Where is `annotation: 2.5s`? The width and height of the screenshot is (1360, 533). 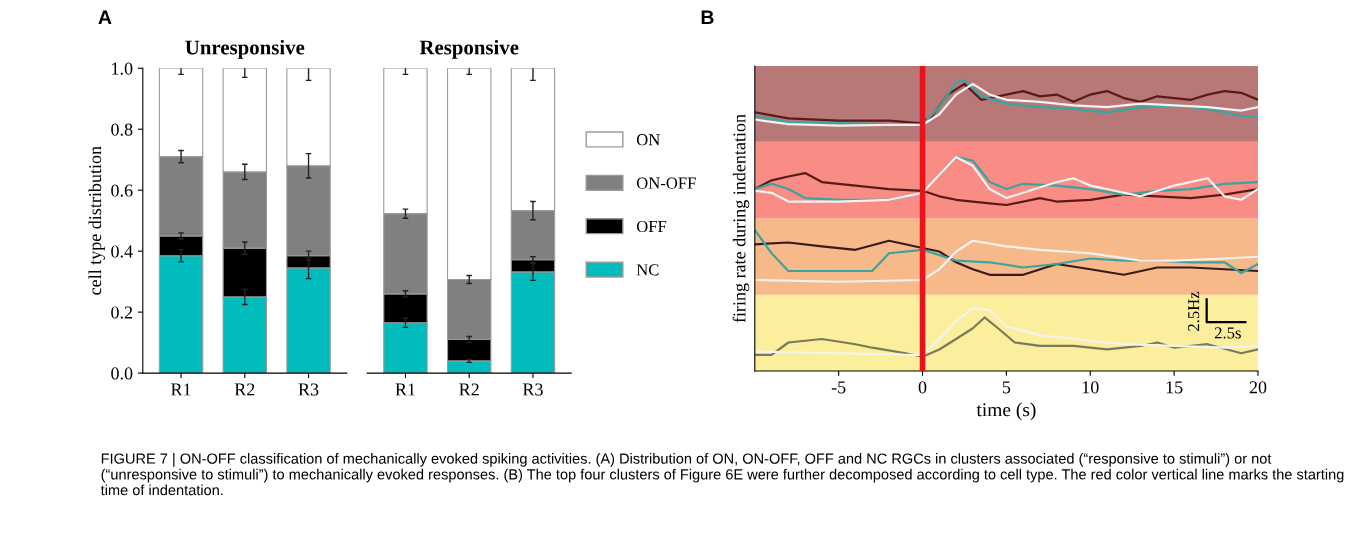
annotation: 2.5s is located at coordinates (1227, 333).